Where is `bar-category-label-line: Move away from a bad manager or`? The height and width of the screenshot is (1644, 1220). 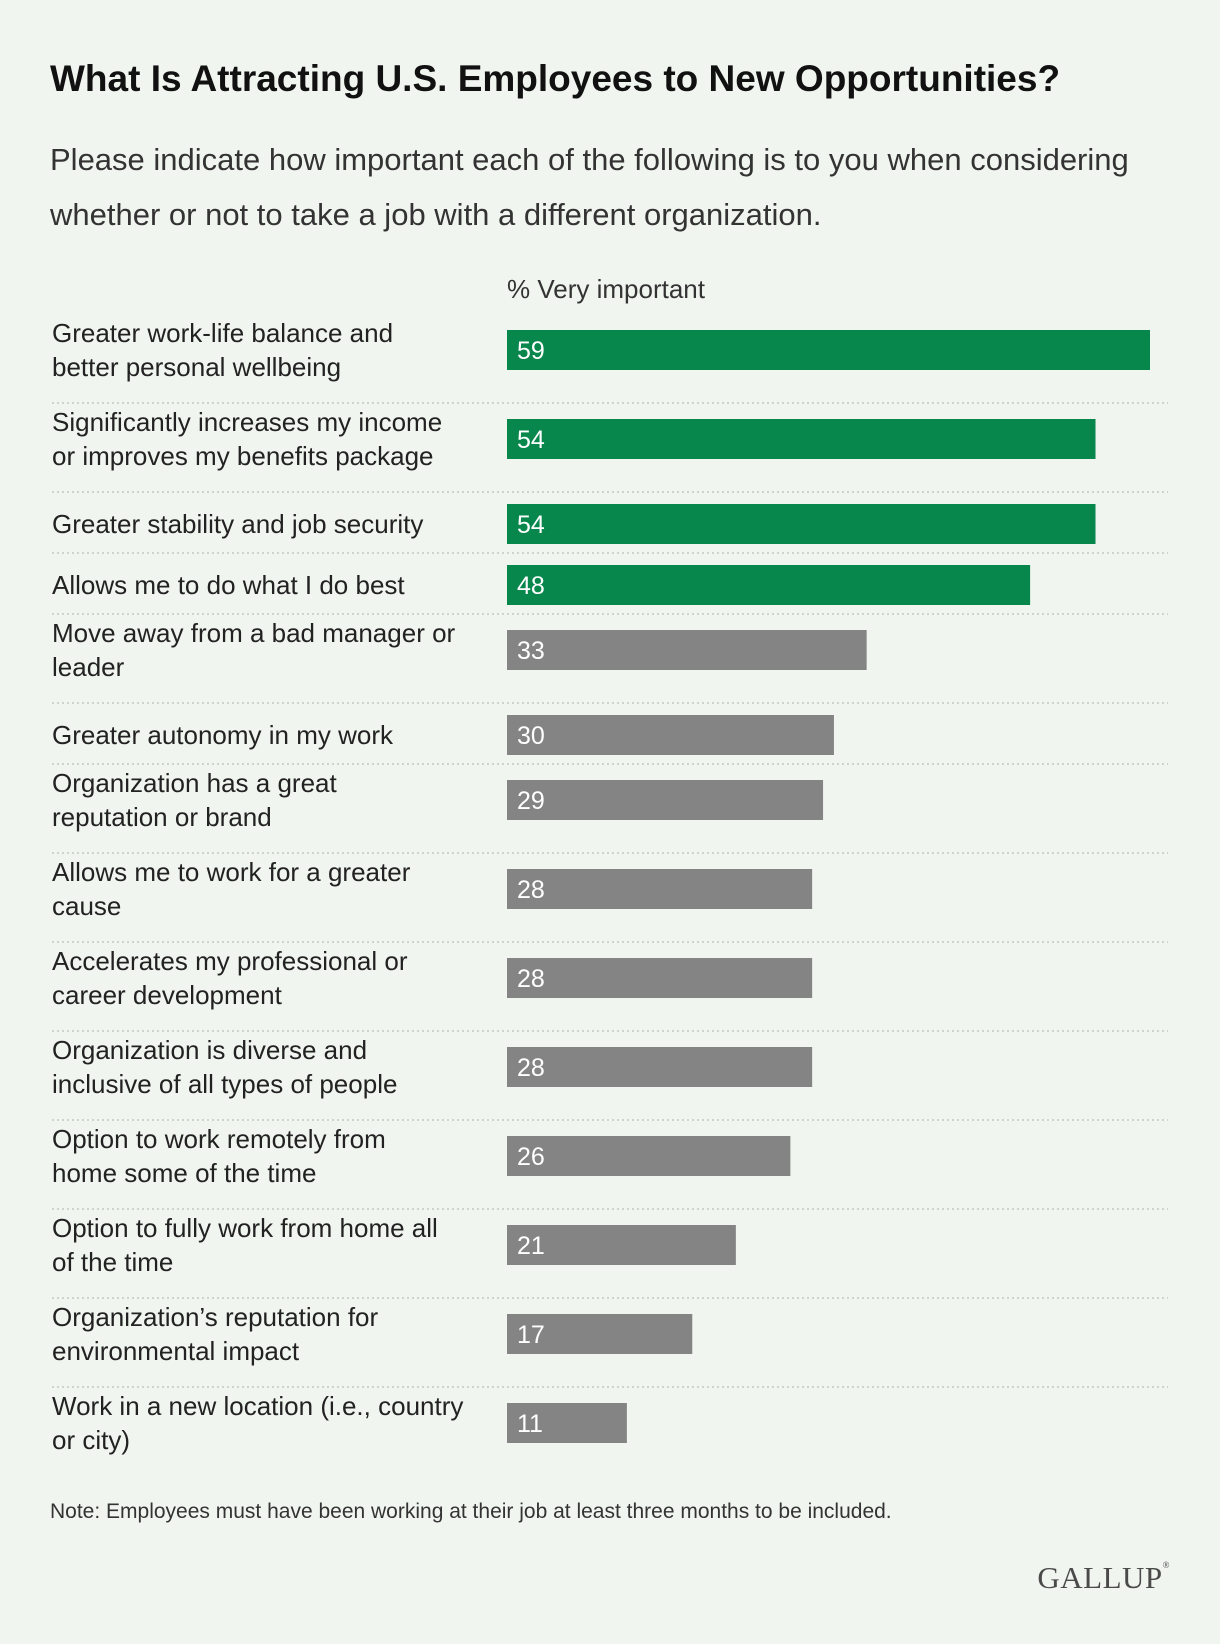
bar-category-label-line: Move away from a bad manager or is located at coordinates (254, 633).